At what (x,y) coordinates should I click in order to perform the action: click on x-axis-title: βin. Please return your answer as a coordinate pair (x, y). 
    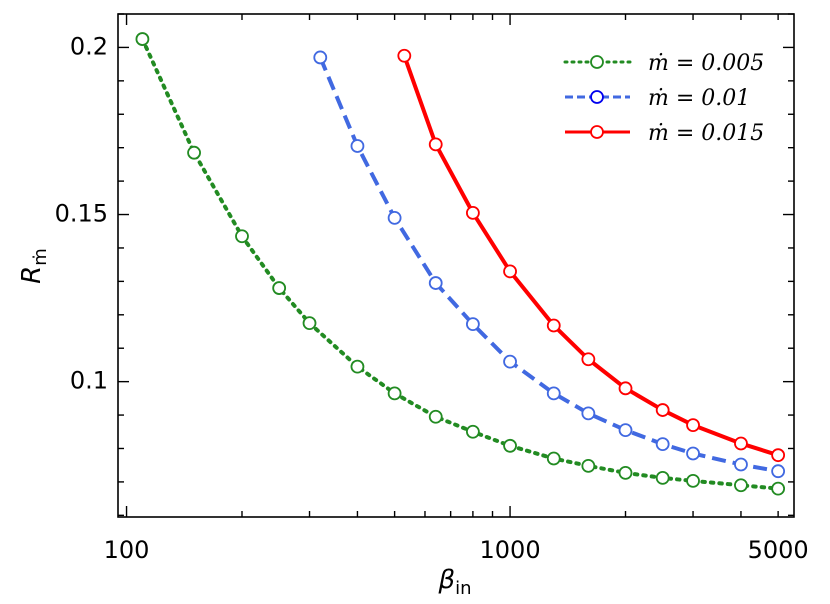
    Looking at the image, I should click on (454, 582).